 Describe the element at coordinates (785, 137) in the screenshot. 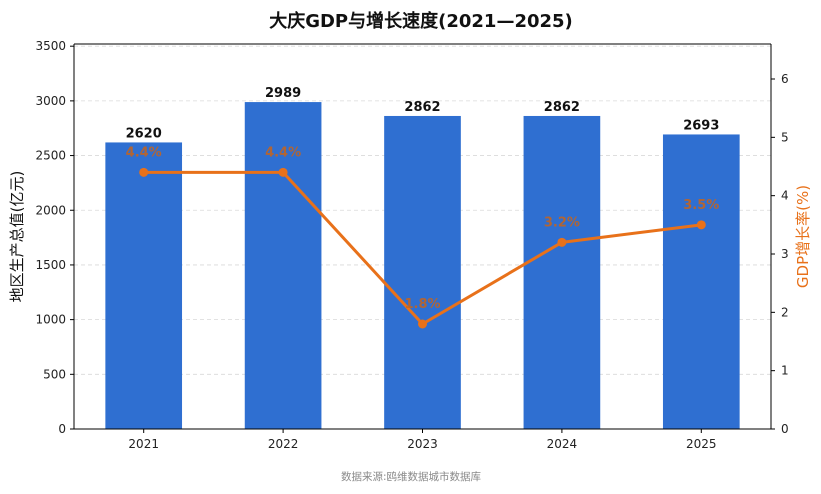

I see `y-tick-label-right: 5` at that location.